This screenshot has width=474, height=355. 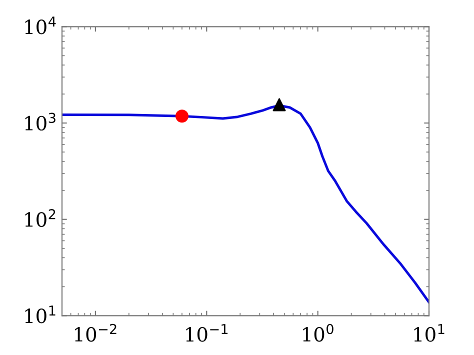 I want to click on x-tick-label: 10$^{−2}$, so click(x=95, y=333).